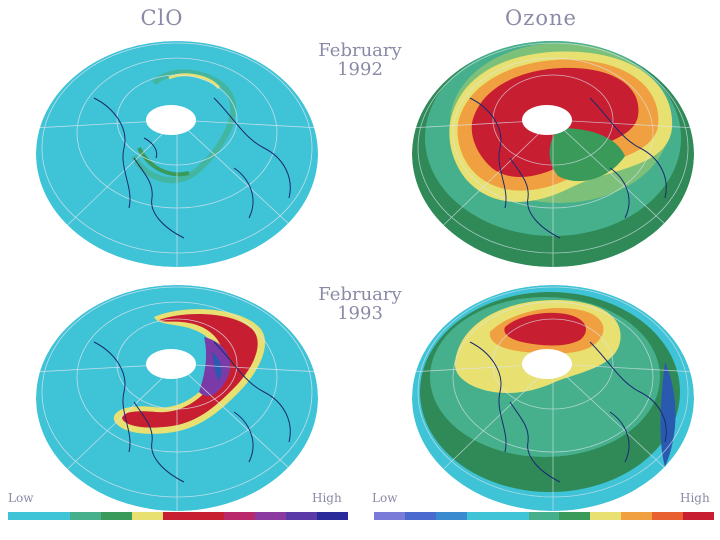  What do you see at coordinates (162, 18) in the screenshot?
I see `clo-title: ClO` at bounding box center [162, 18].